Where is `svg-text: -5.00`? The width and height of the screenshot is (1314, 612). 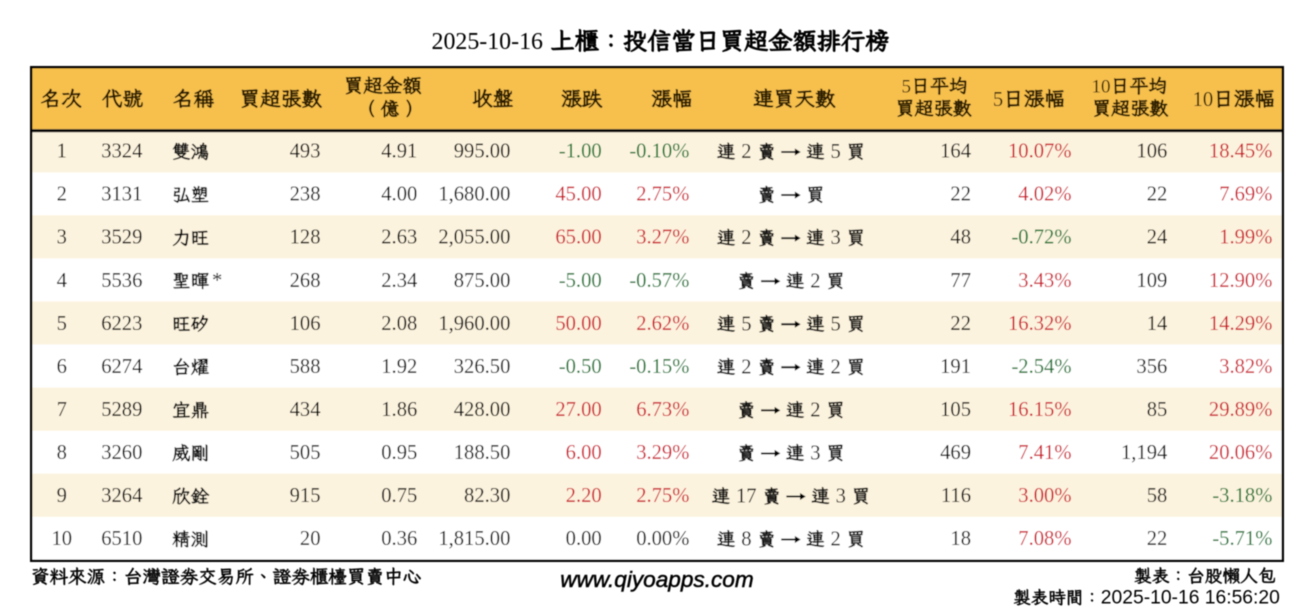
svg-text: -5.00 is located at coordinates (580, 281).